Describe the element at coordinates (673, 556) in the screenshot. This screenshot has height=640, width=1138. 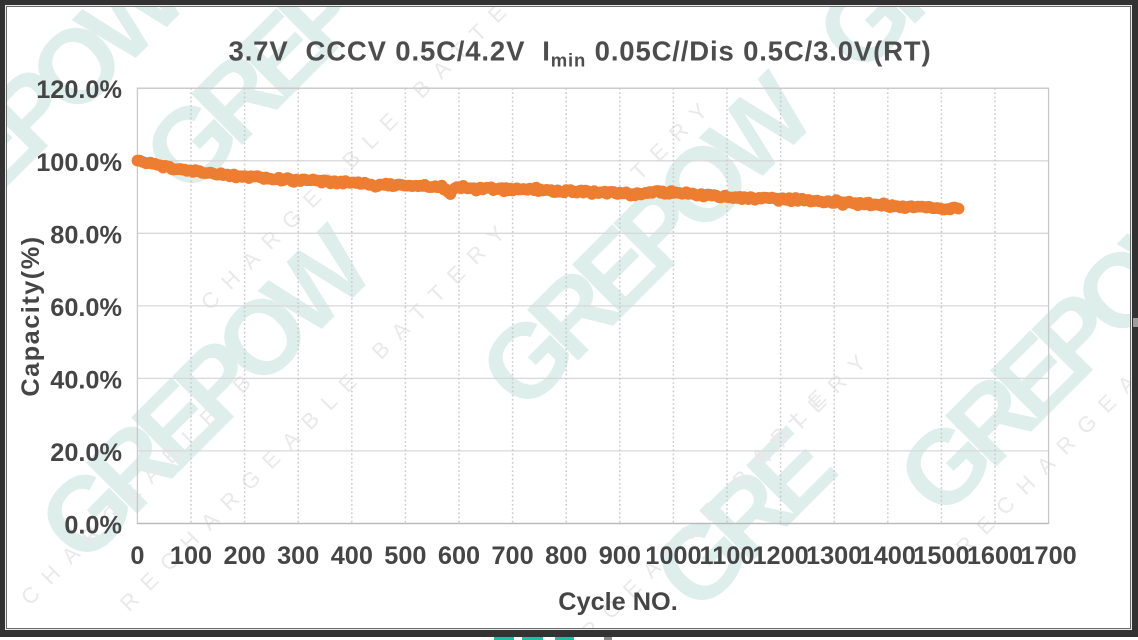
I see `svg-text: 1000` at that location.